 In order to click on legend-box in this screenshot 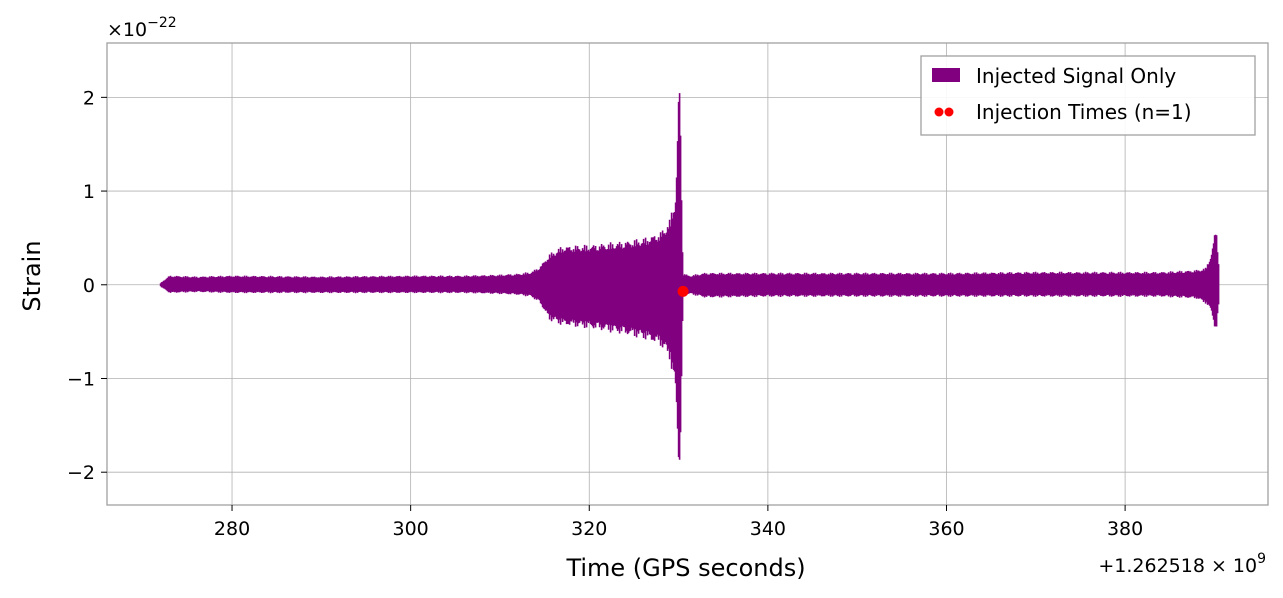, I will do `click(1088, 95)`.